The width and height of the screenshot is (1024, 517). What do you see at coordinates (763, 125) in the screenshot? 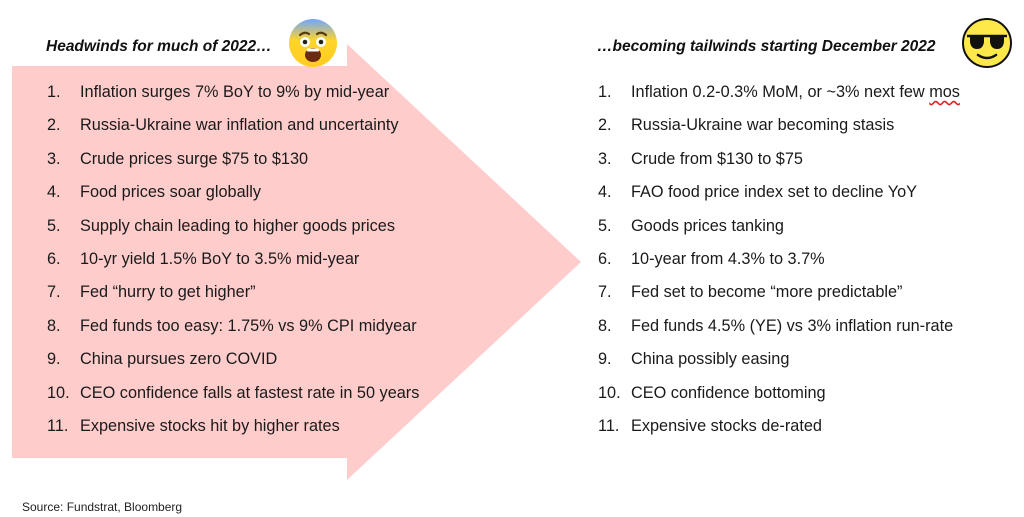
I see `item-text: Russia-Ukraine war becoming stasis` at bounding box center [763, 125].